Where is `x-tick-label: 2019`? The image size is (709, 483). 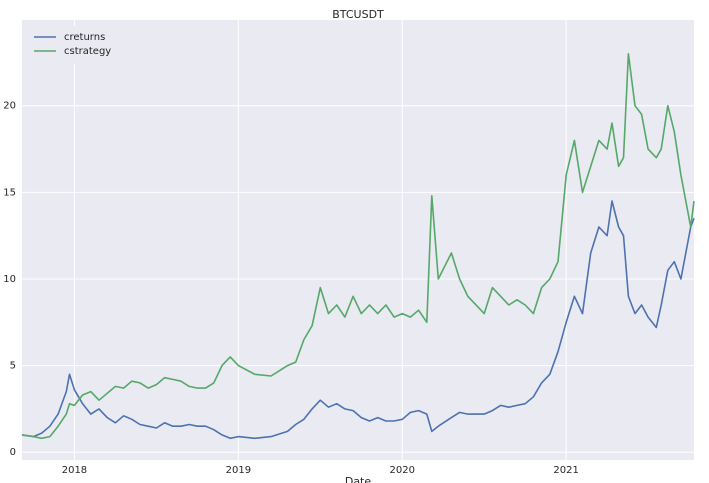
x-tick-label: 2019 is located at coordinates (238, 470).